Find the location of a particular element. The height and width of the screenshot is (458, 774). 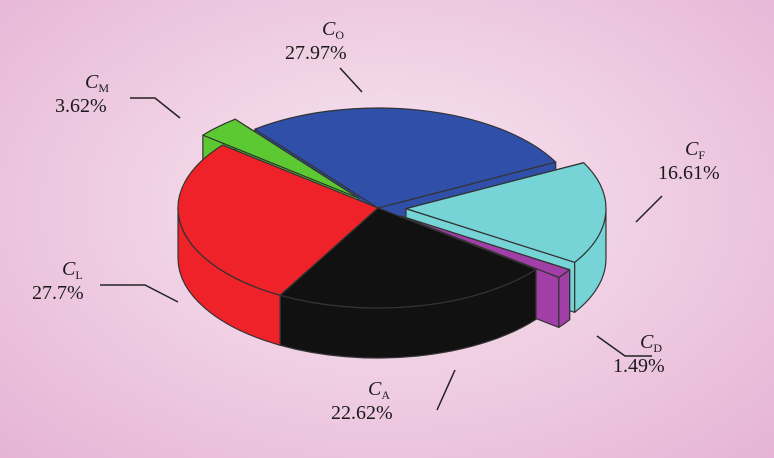

slice-outer-wall is located at coordinates (564, 298).